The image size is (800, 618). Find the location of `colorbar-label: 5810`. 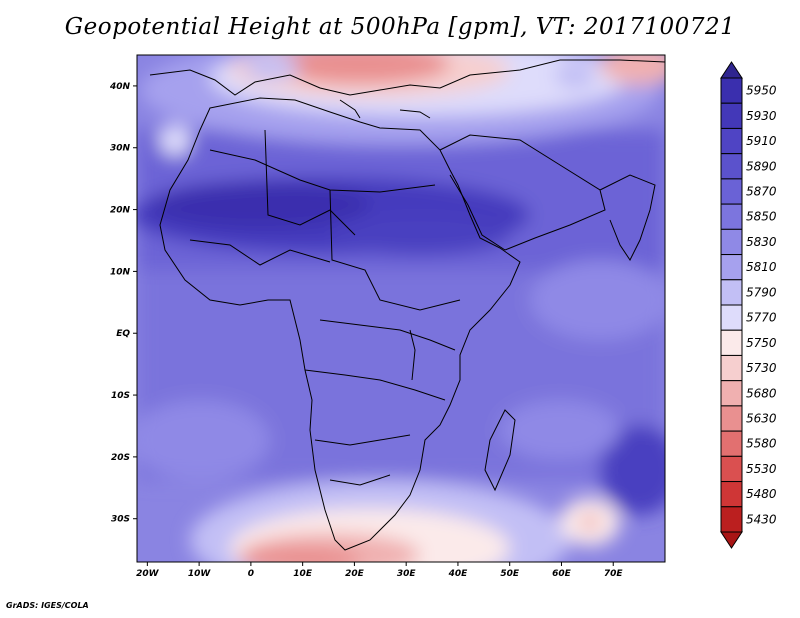

colorbar-label: 5810 is located at coordinates (761, 267).